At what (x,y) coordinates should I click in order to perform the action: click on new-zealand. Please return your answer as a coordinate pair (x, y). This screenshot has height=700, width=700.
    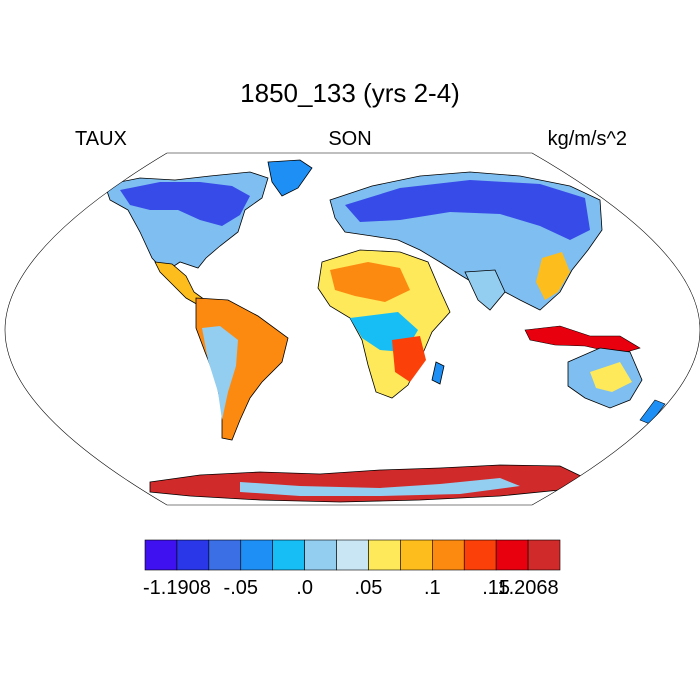
    Looking at the image, I should click on (652, 412).